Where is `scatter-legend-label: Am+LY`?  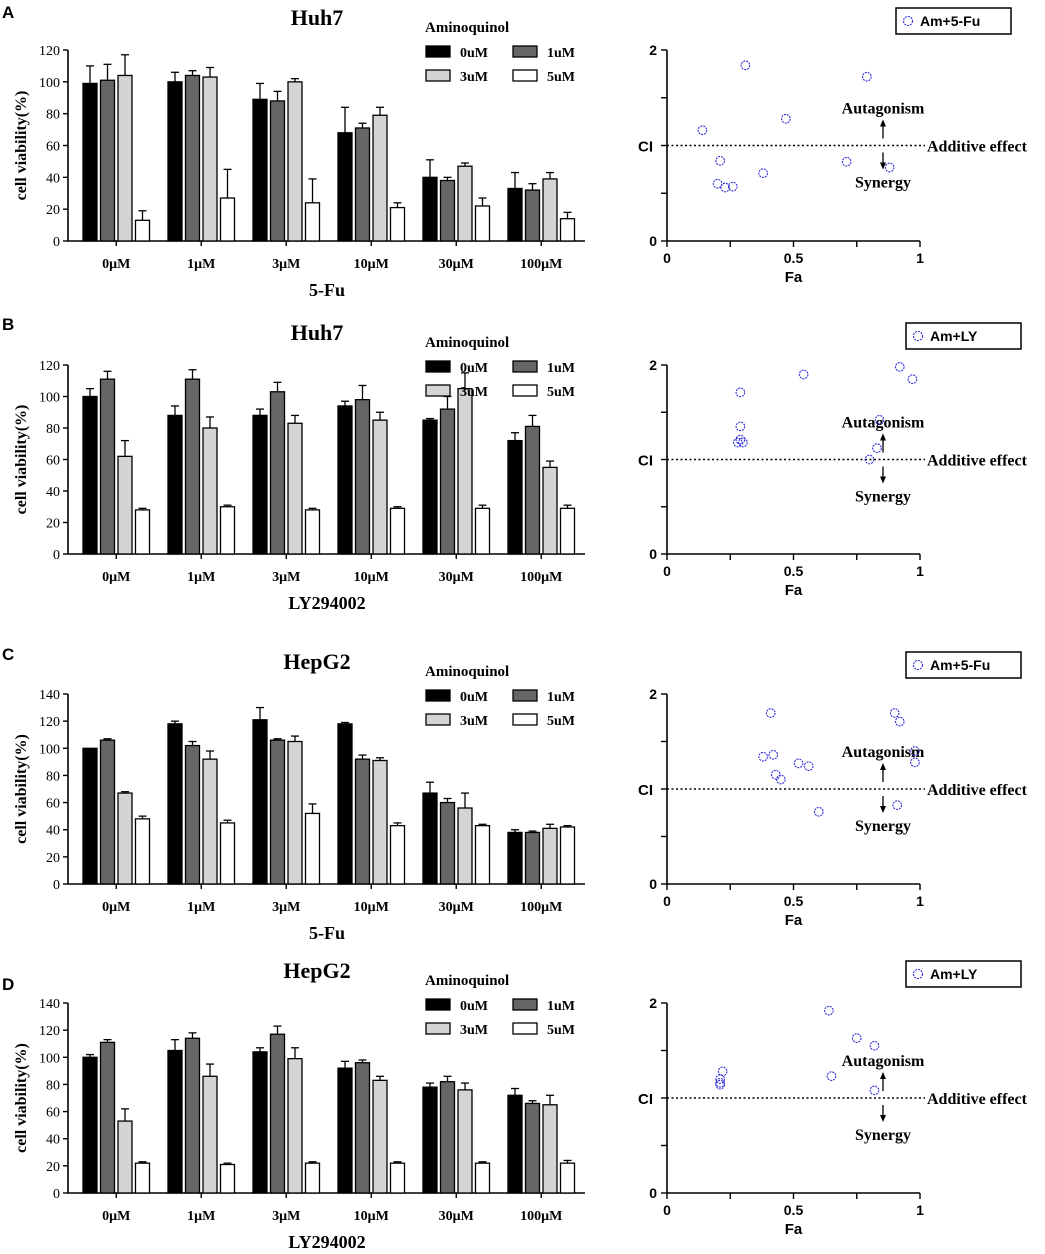
scatter-legend-label: Am+LY is located at coordinates (954, 974).